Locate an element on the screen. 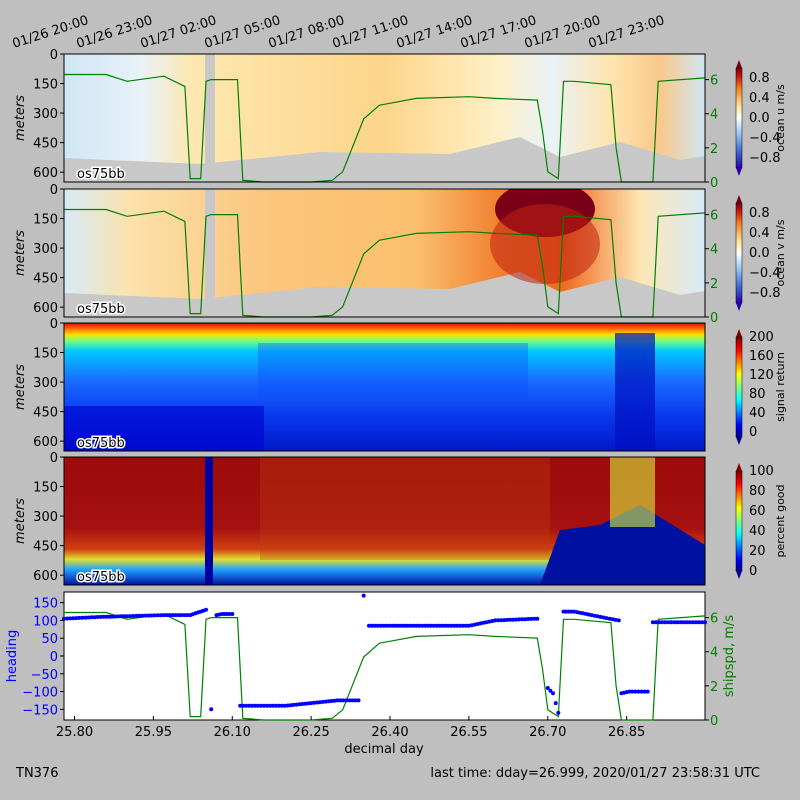 This screenshot has height=800, width=800. colorbar-tick-label: 0.0 is located at coordinates (759, 253).